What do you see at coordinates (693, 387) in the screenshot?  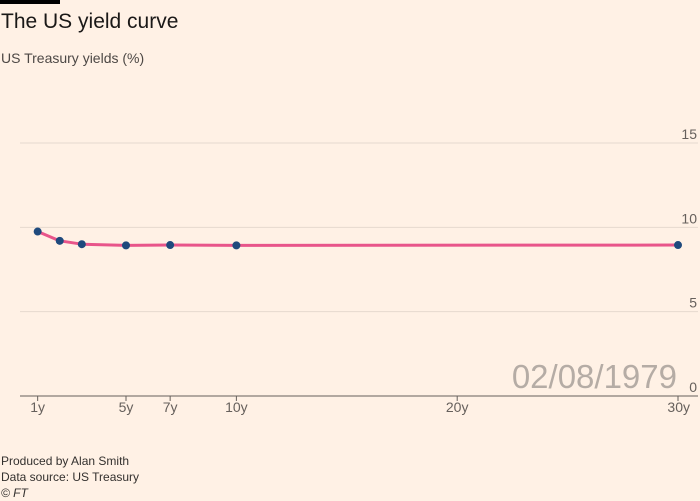 I see `y-tick-label: 0` at bounding box center [693, 387].